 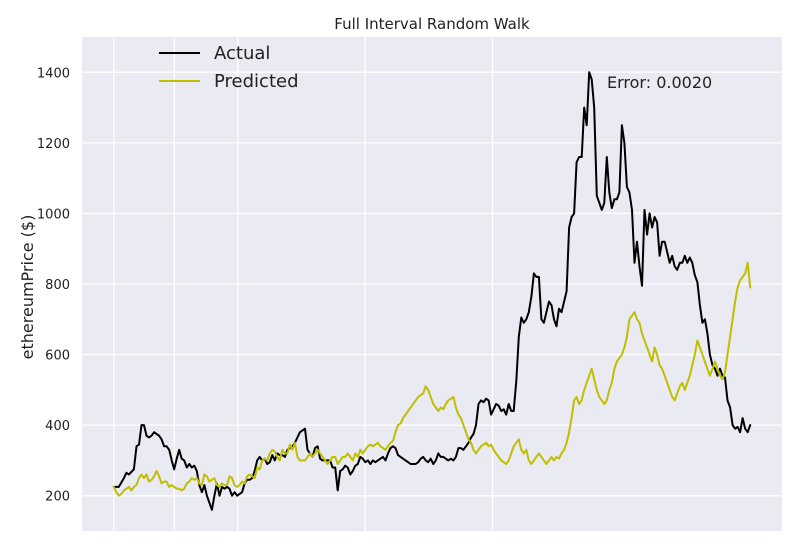 What do you see at coordinates (53, 144) in the screenshot?
I see `y-tick-label: 1200` at bounding box center [53, 144].